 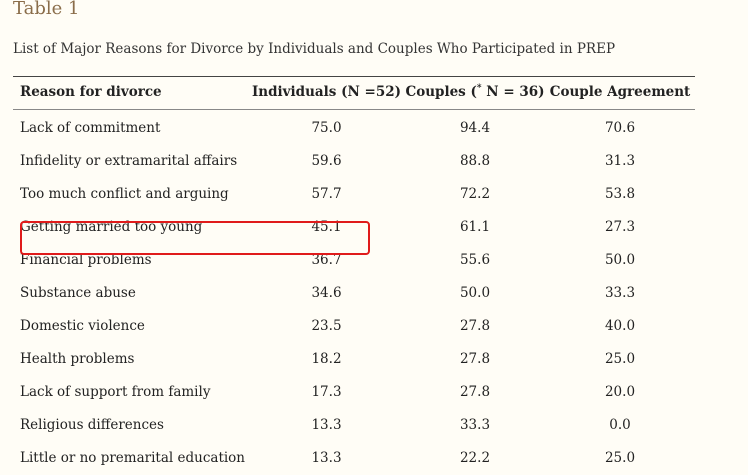 What do you see at coordinates (195, 238) in the screenshot?
I see `highlight-box` at bounding box center [195, 238].